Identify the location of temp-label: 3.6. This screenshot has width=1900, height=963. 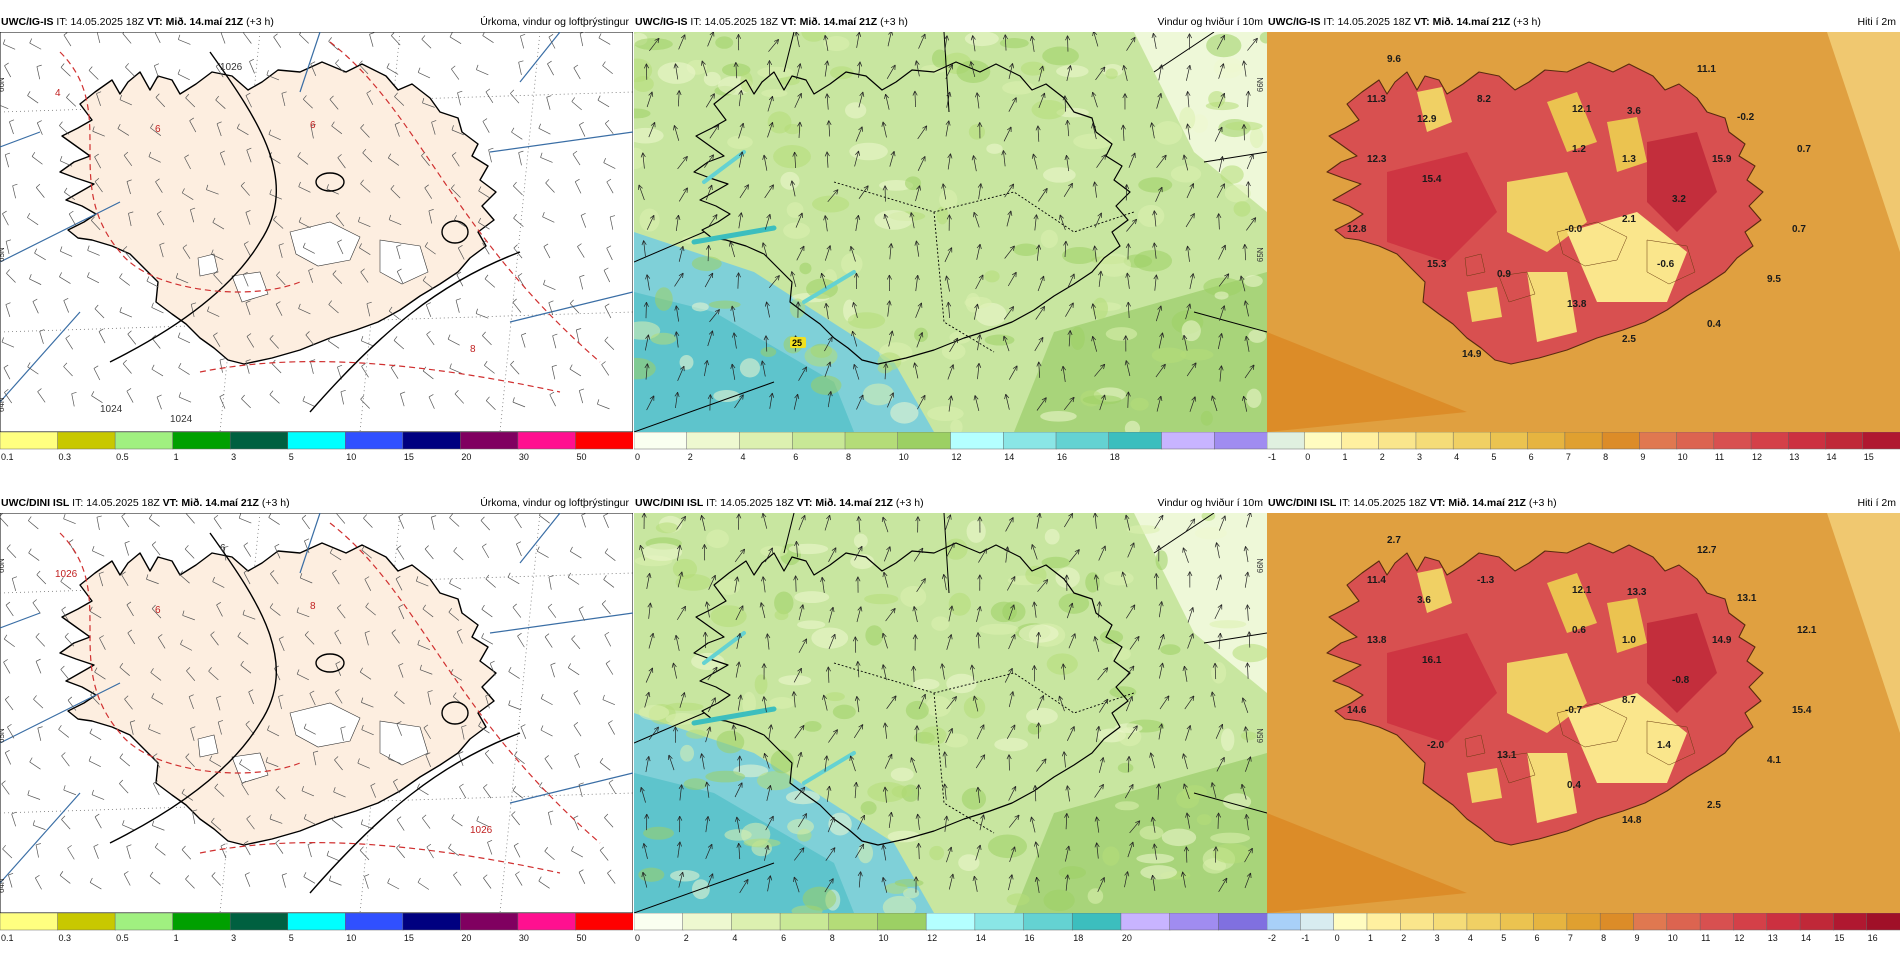
(1424, 600).